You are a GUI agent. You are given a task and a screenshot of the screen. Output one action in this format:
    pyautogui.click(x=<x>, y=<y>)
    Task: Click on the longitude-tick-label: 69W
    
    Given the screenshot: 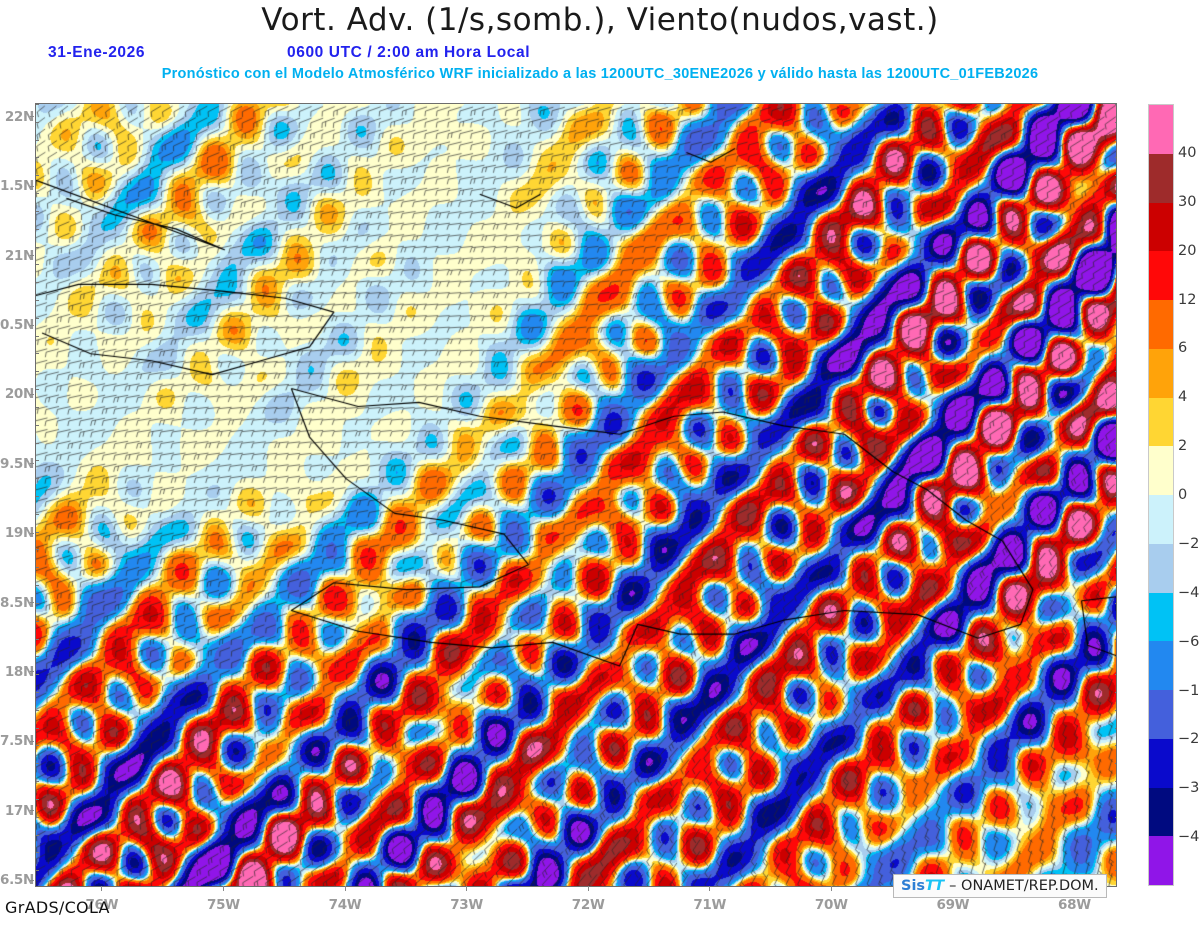 What is the action you would take?
    pyautogui.click(x=953, y=905)
    